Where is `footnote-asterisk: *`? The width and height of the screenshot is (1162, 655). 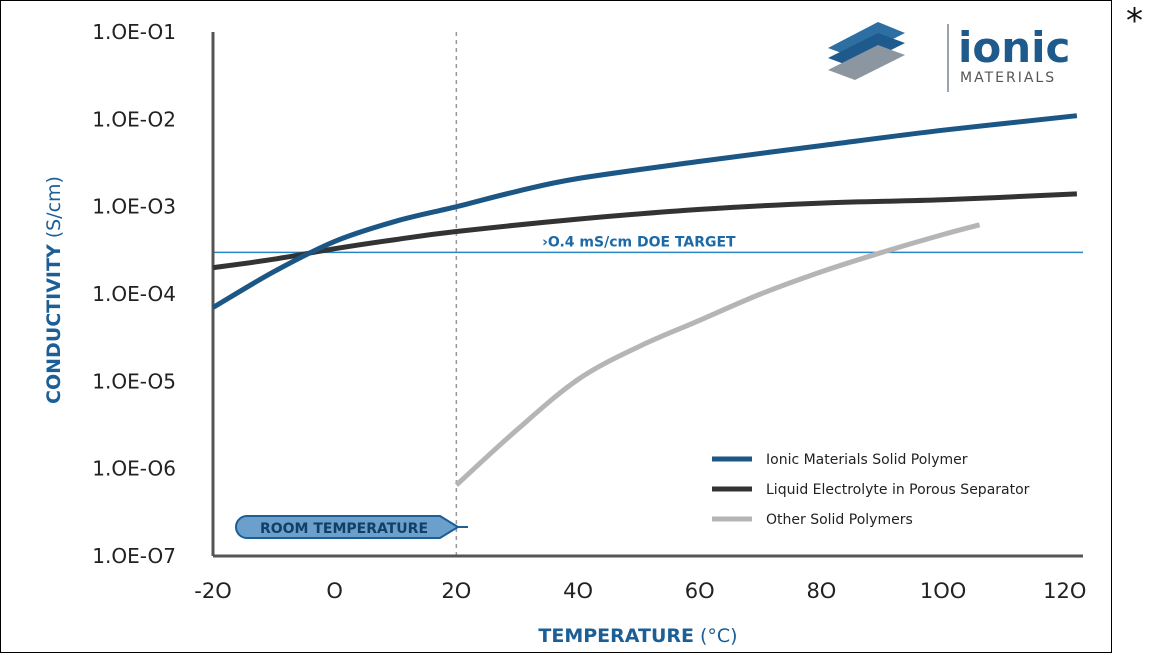
footnote-asterisk: * is located at coordinates (1134, 21).